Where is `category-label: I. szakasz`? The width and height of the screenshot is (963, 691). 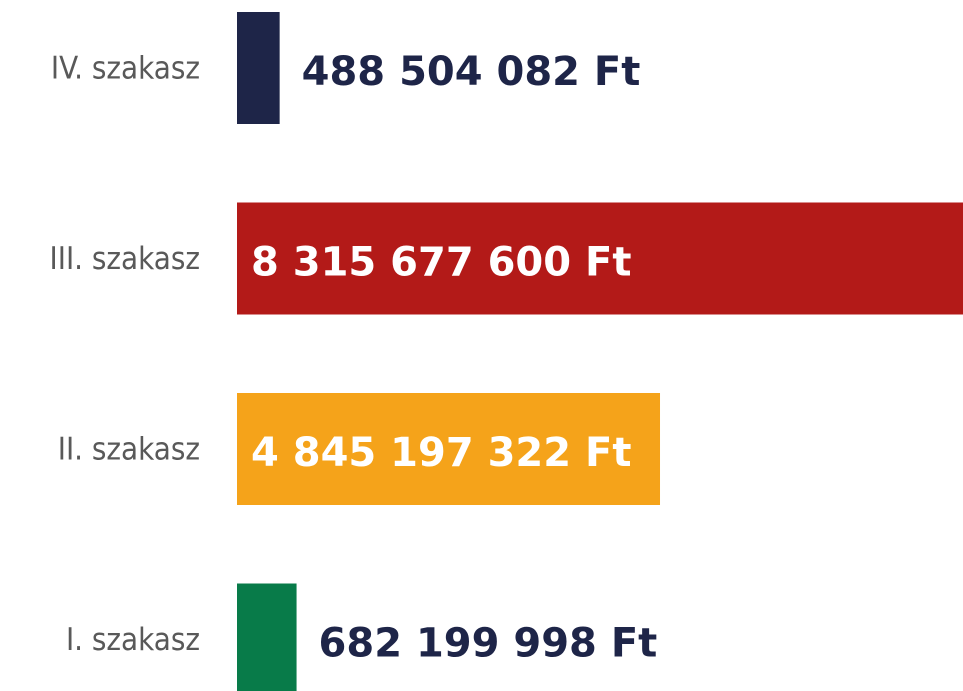 category-label: I. szakasz is located at coordinates (133, 640).